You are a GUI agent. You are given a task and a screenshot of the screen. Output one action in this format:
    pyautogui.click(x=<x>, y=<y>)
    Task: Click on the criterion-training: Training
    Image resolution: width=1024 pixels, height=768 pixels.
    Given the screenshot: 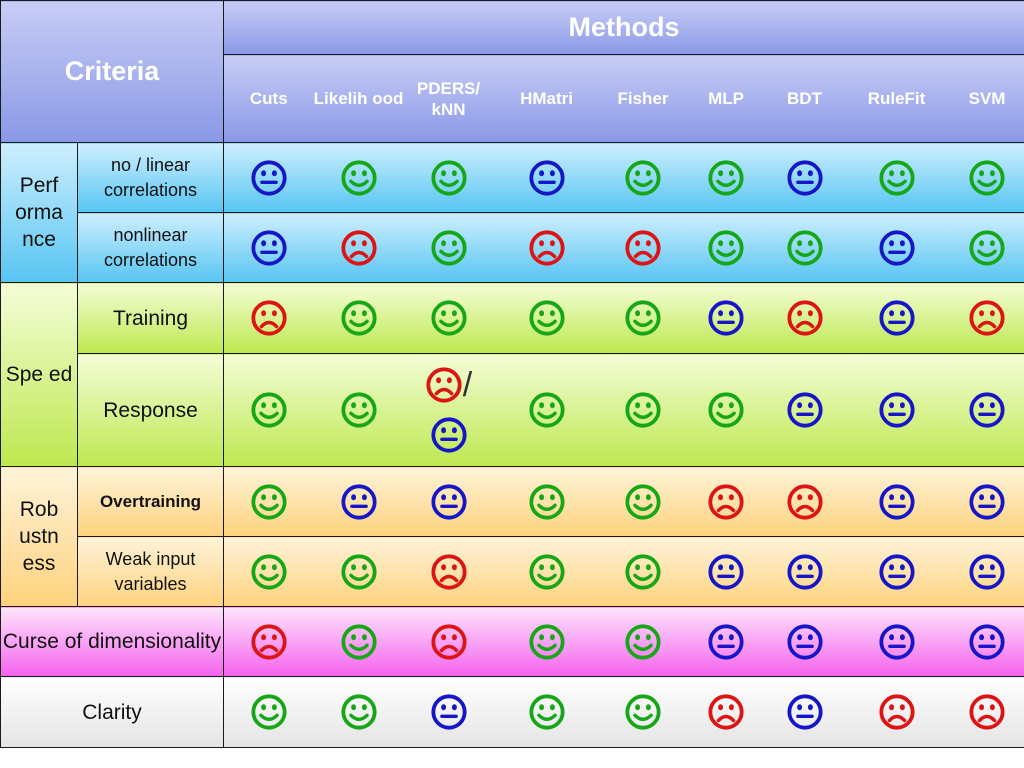 What is the action you would take?
    pyautogui.click(x=150, y=318)
    